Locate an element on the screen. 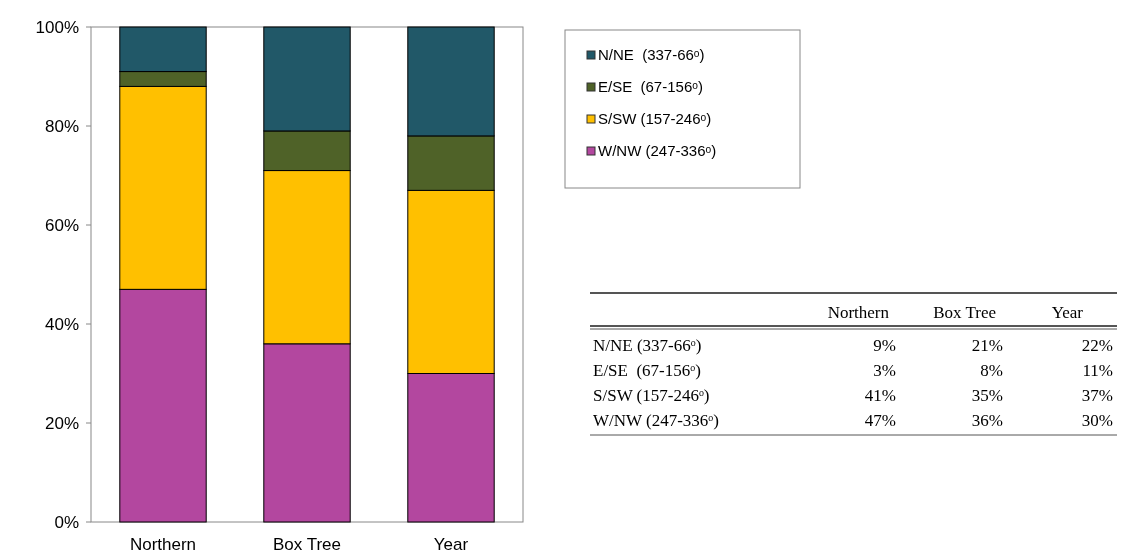 Image resolution: width=1125 pixels, height=559 pixels. data-label: 37% is located at coordinates (1097, 395).